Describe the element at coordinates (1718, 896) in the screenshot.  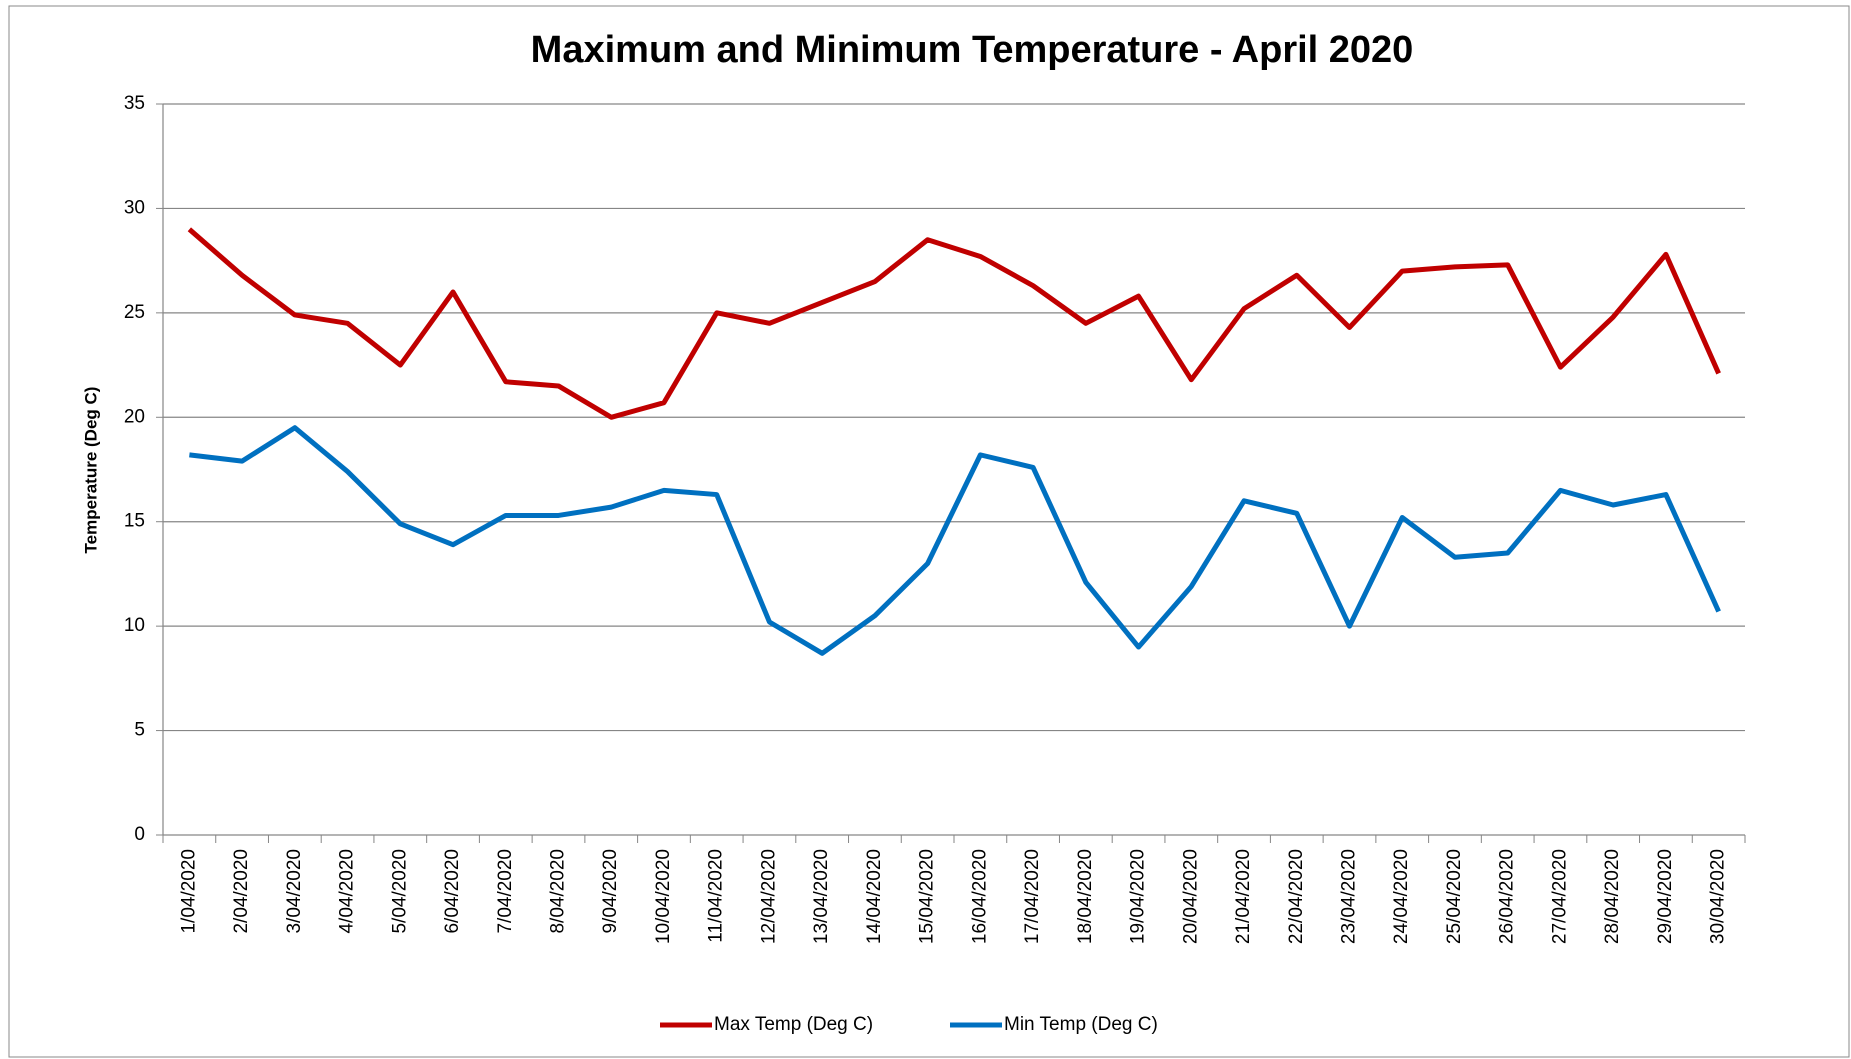
I see `x-tick-label: 30/04/2020` at that location.